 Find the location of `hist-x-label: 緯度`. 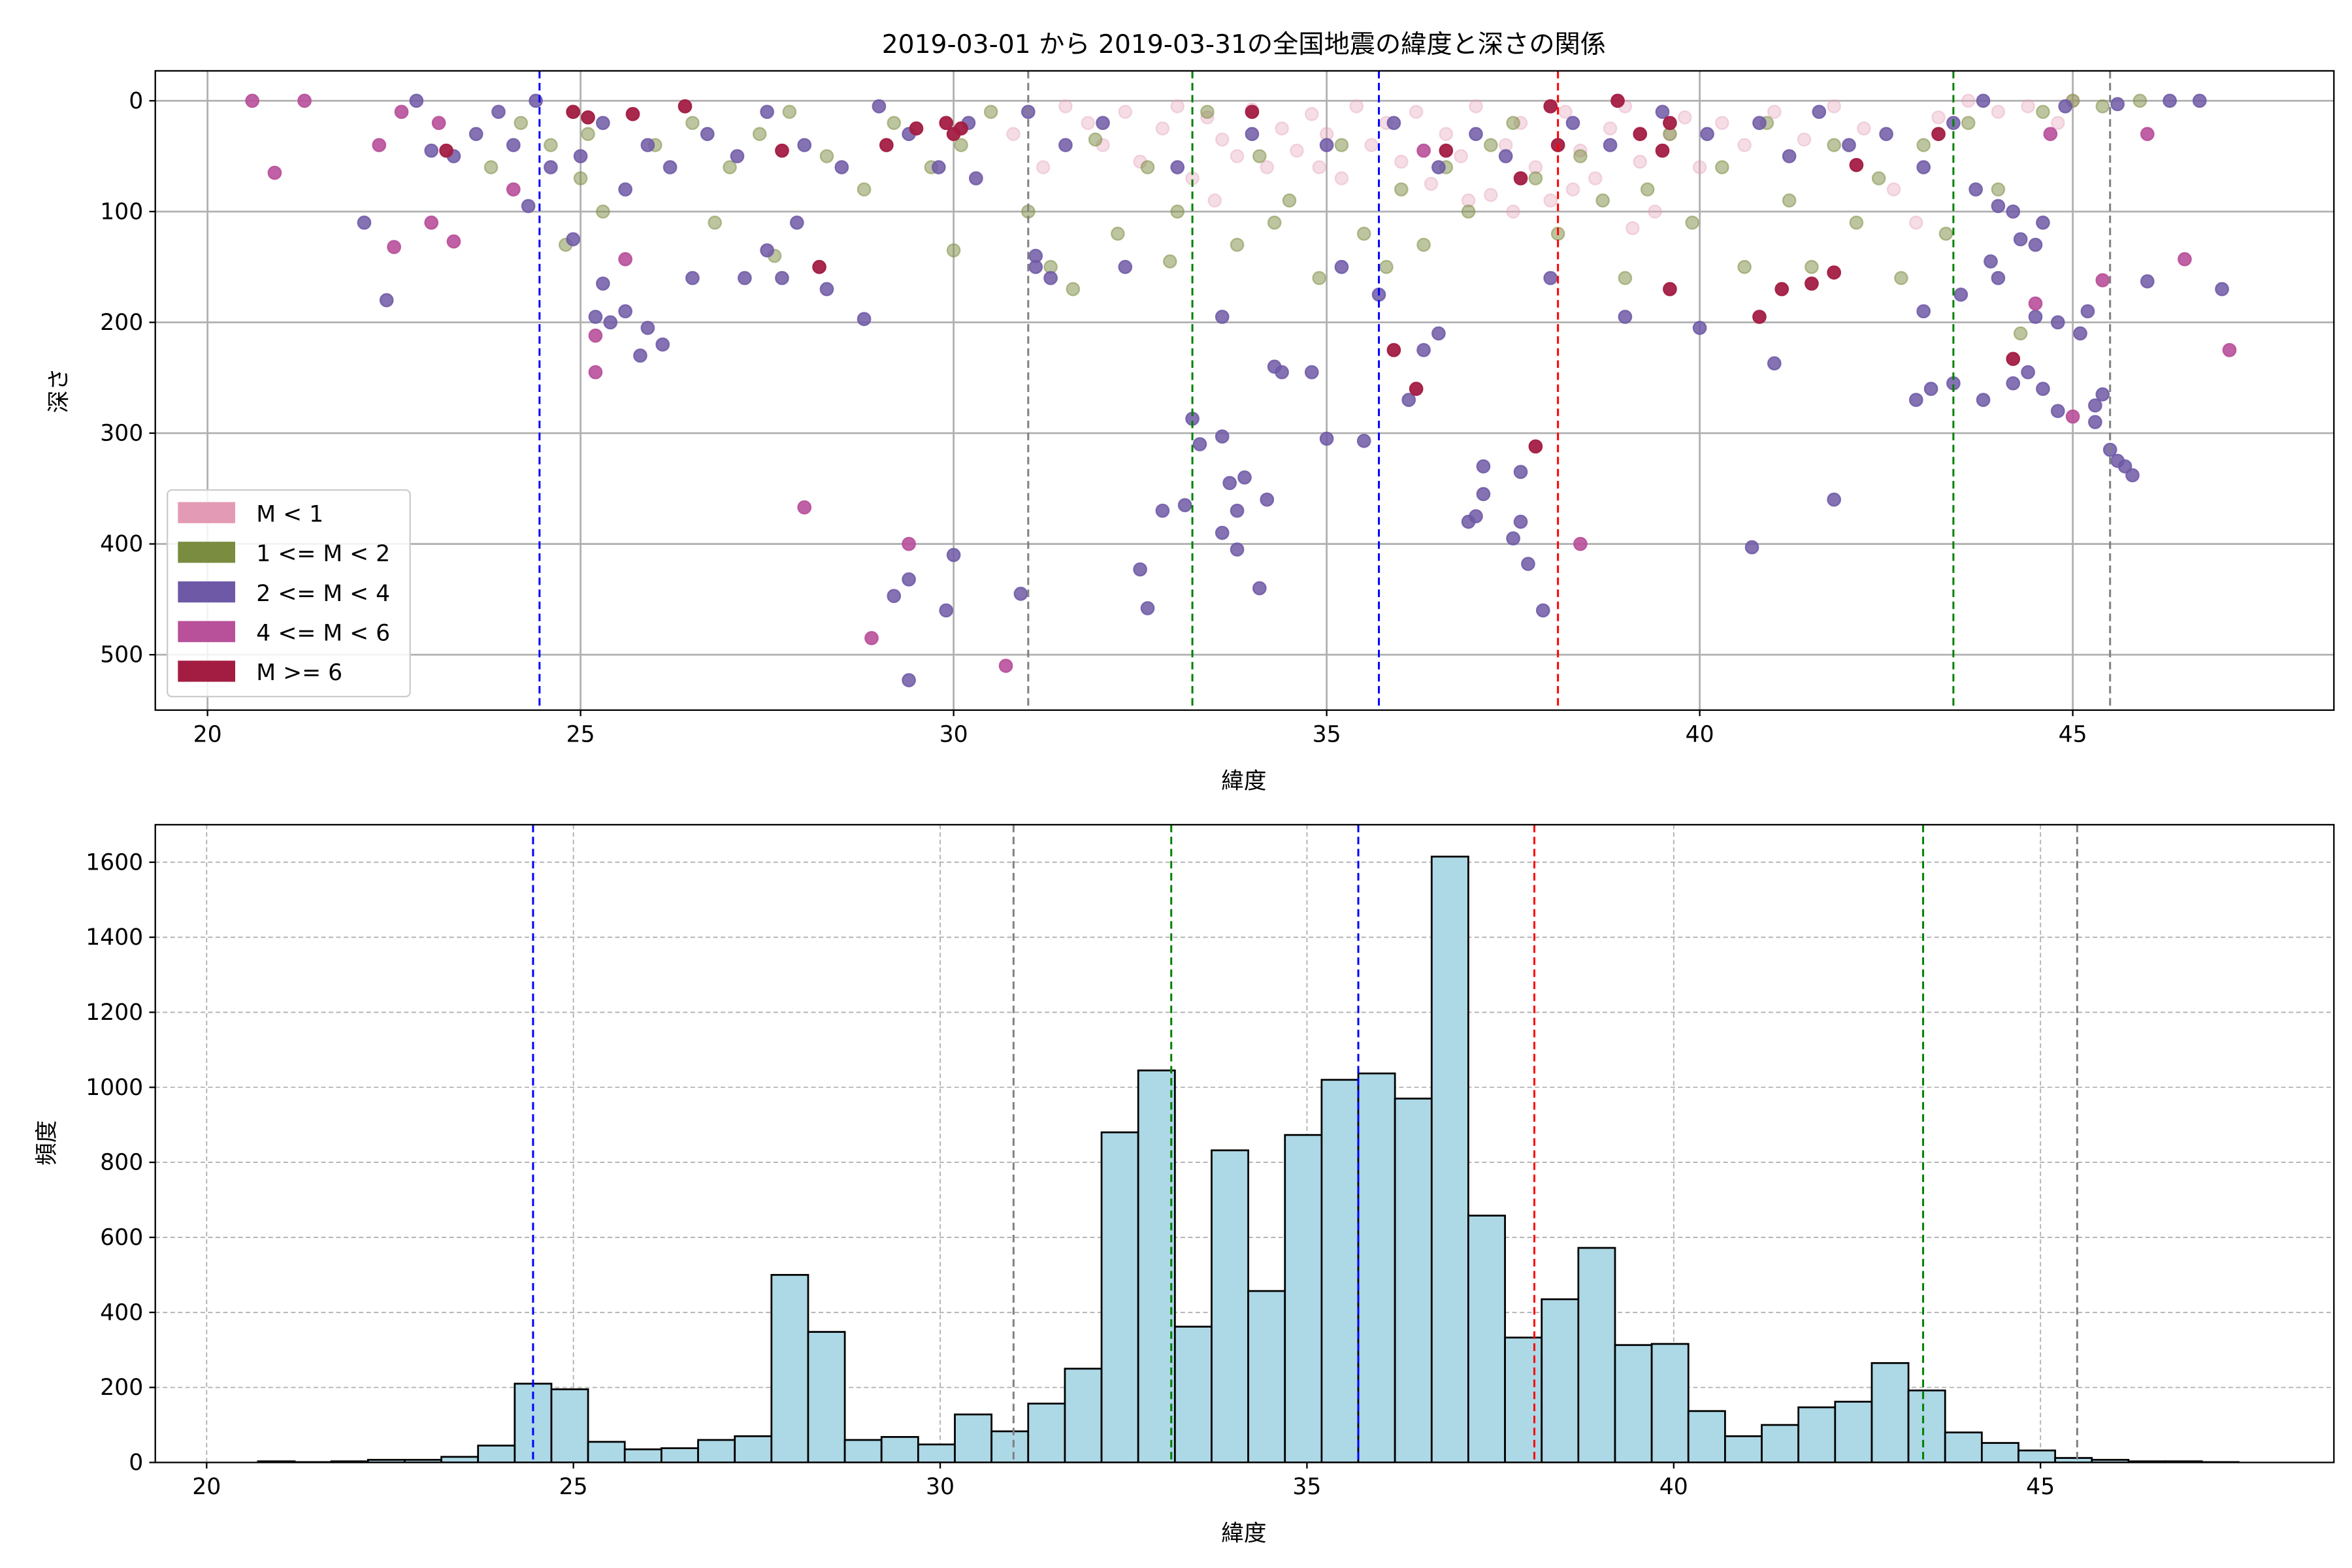

hist-x-label: 緯度 is located at coordinates (1243, 1533).